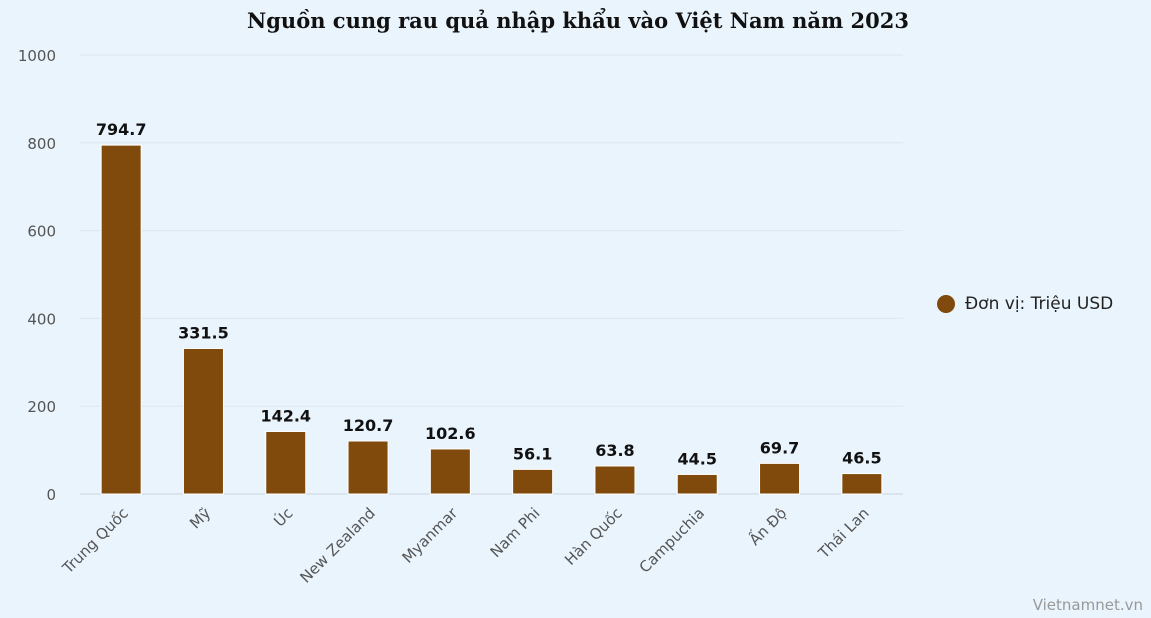 Image resolution: width=1151 pixels, height=618 pixels. Describe the element at coordinates (41, 407) in the screenshot. I see `y-tick-label: 200` at that location.